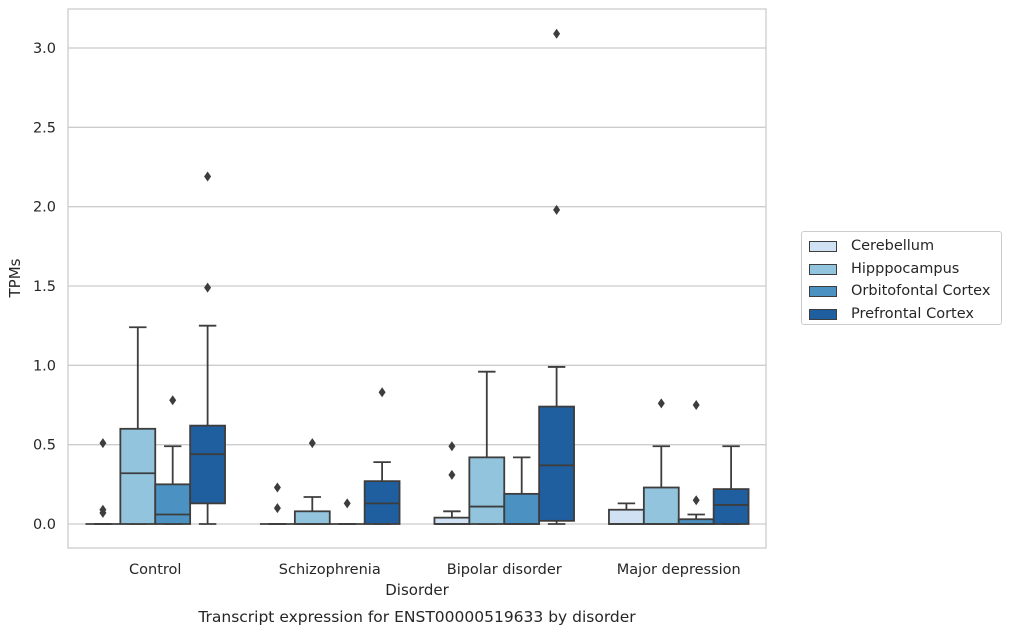  What do you see at coordinates (504, 570) in the screenshot?
I see `x-tick-label: Bipolar disorder` at bounding box center [504, 570].